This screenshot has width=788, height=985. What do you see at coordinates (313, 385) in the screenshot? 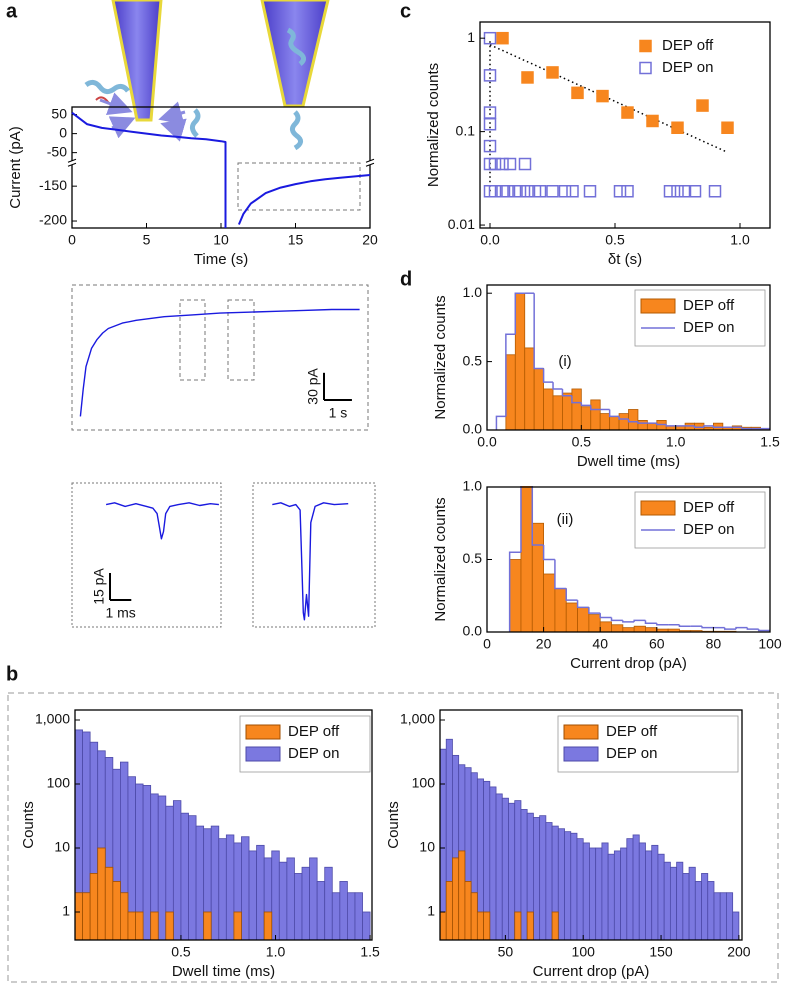
I see `scale-bar-label: 30 pA` at bounding box center [313, 385].